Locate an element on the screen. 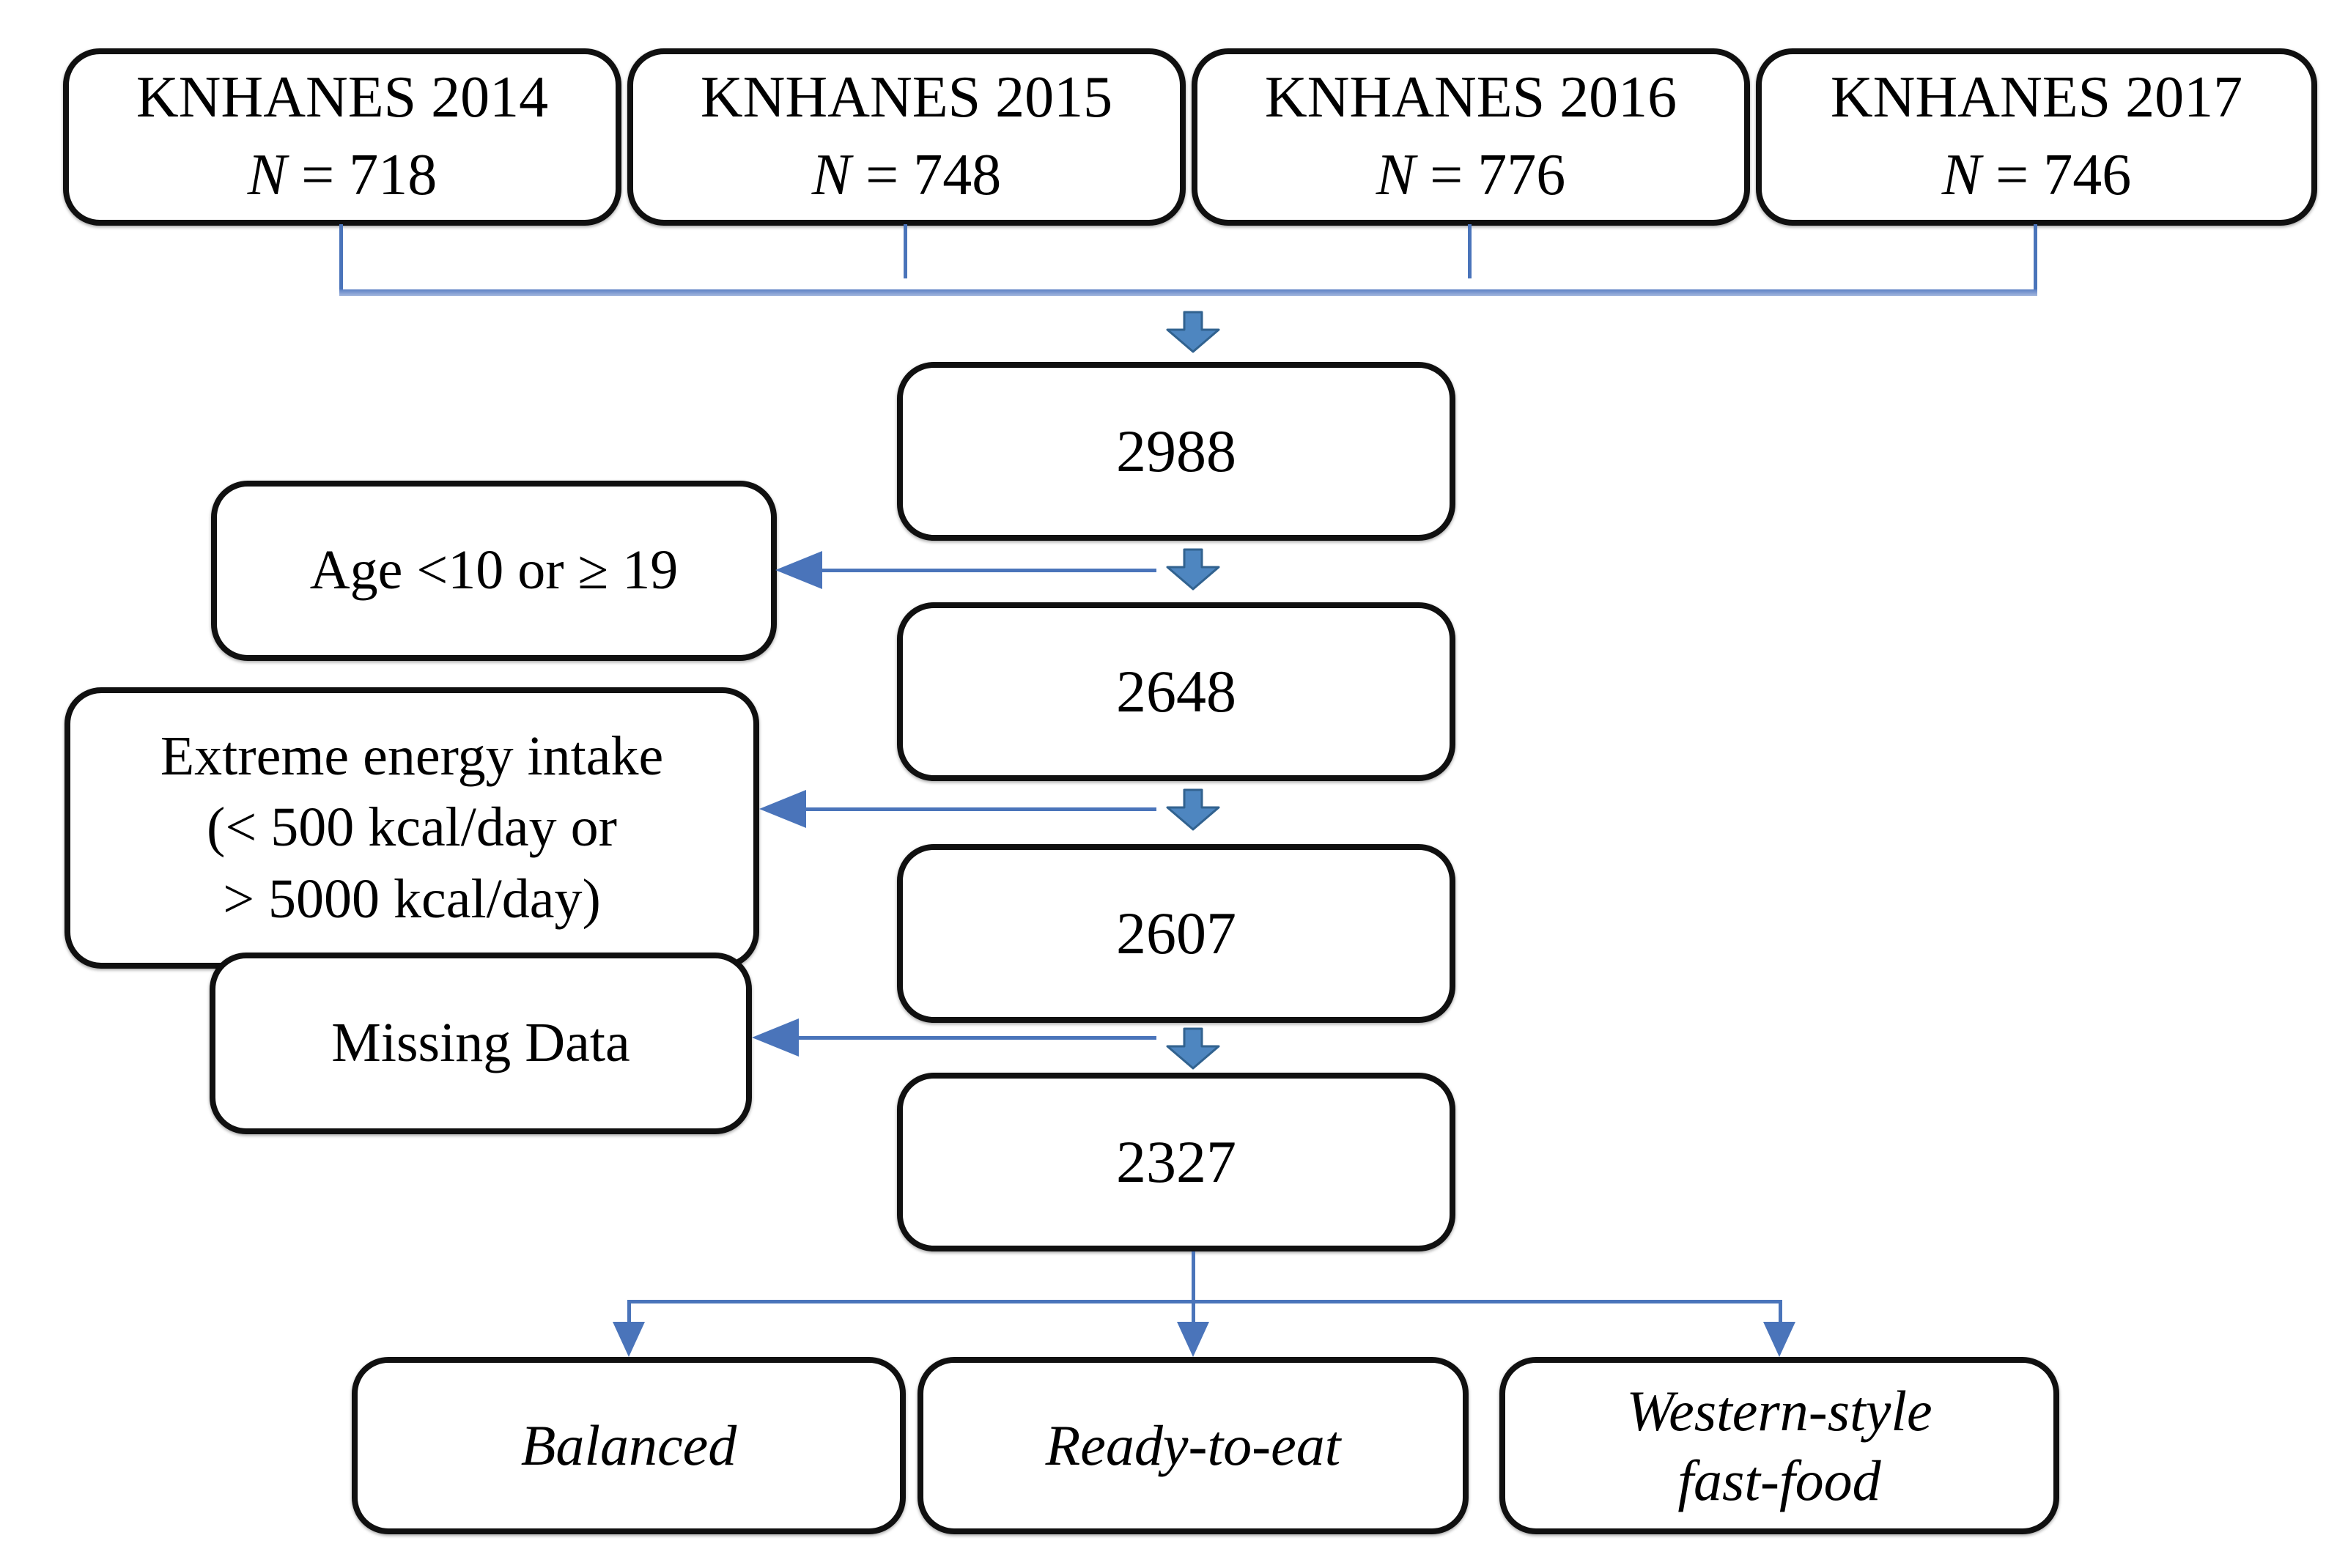 The width and height of the screenshot is (2348, 1568). group-box-ready-to-eat: Ready-to-eat is located at coordinates (1193, 1446).